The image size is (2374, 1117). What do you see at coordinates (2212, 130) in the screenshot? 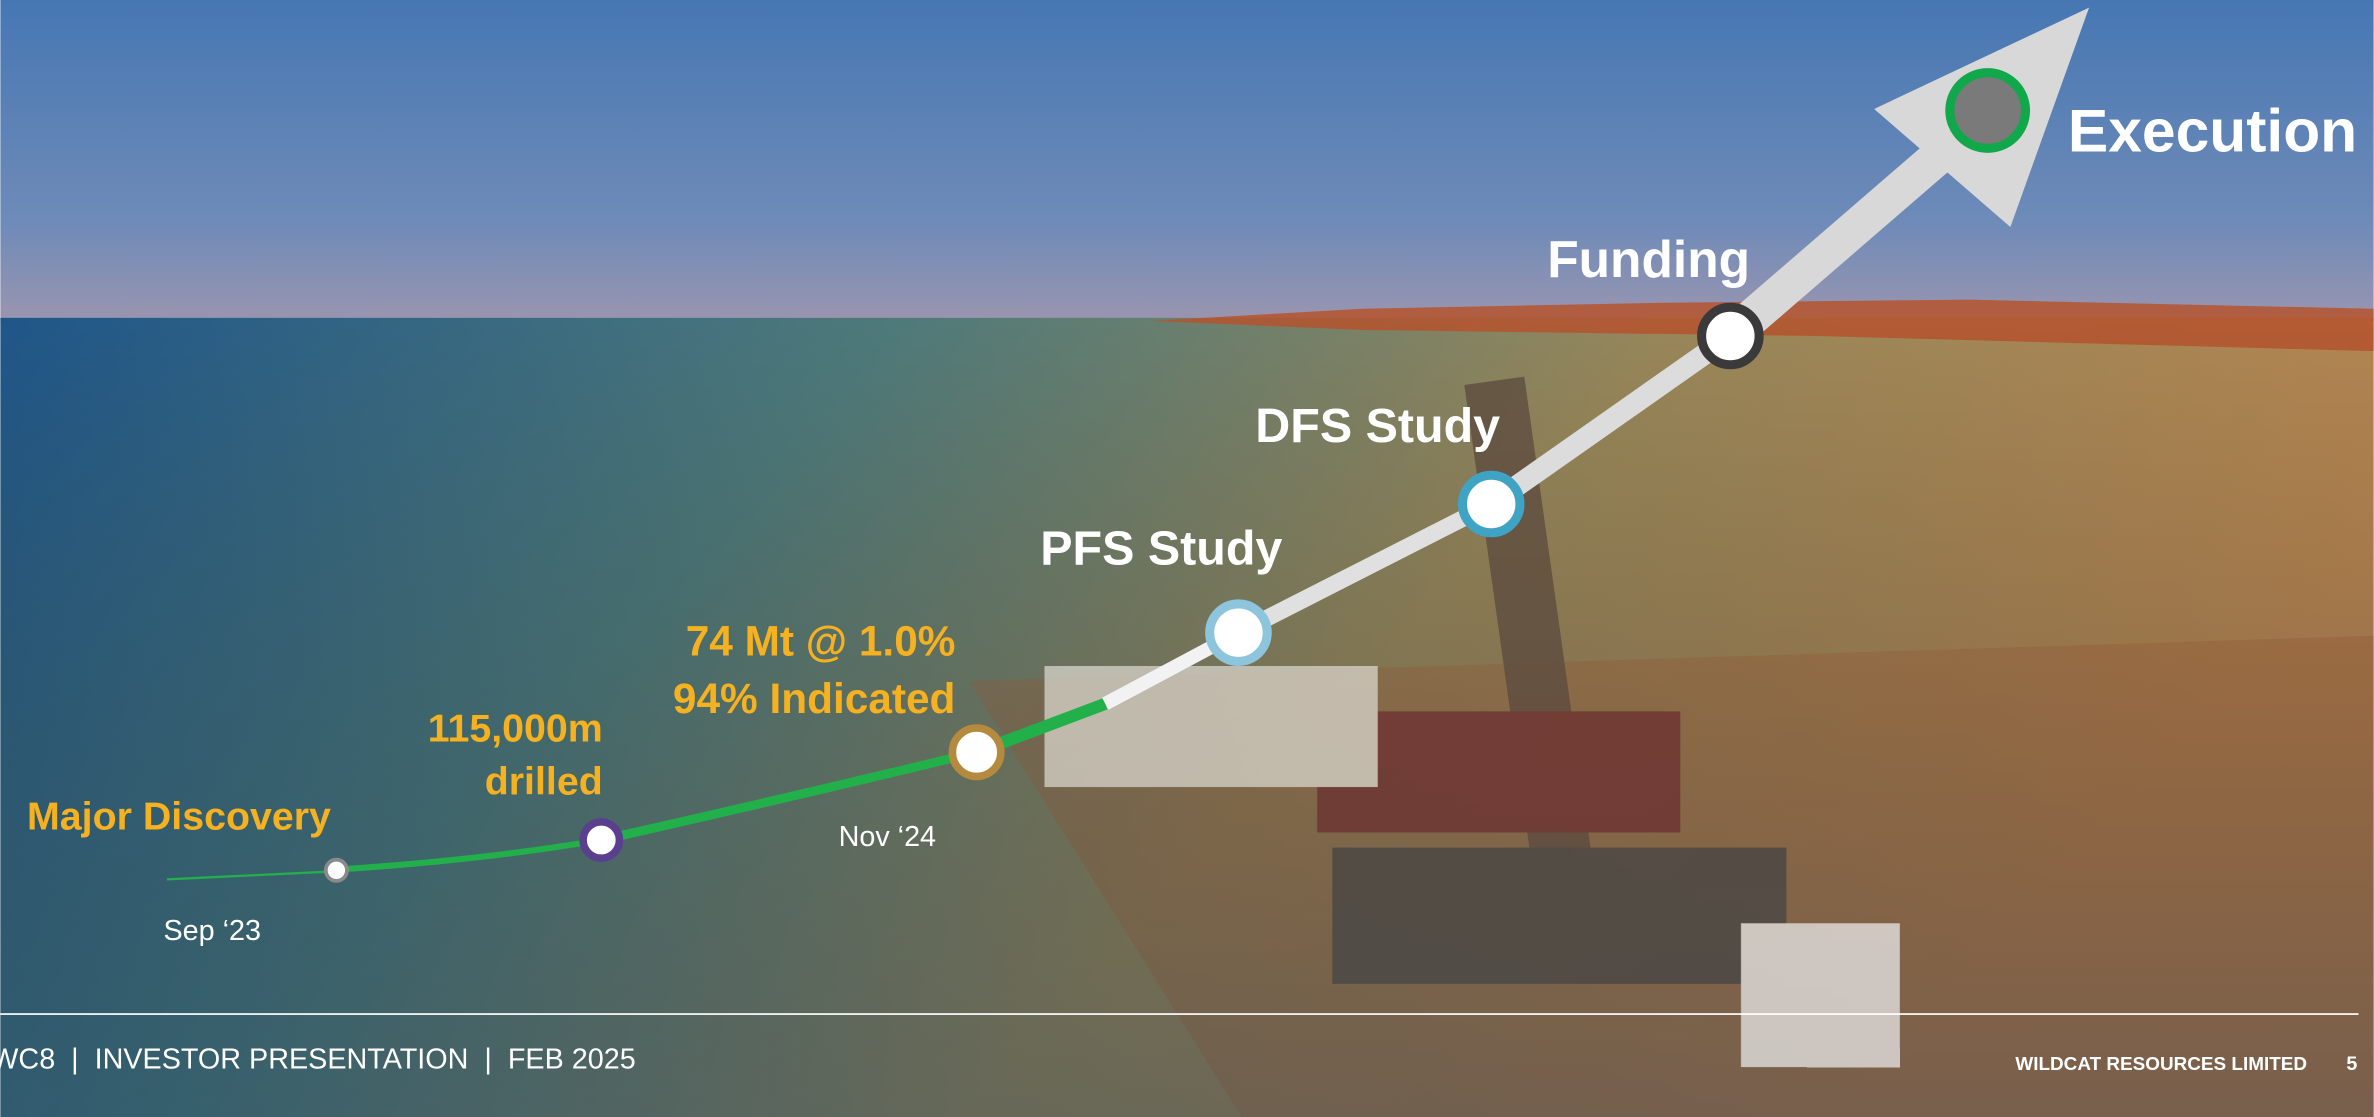
I see `milestone-label: Execution` at bounding box center [2212, 130].